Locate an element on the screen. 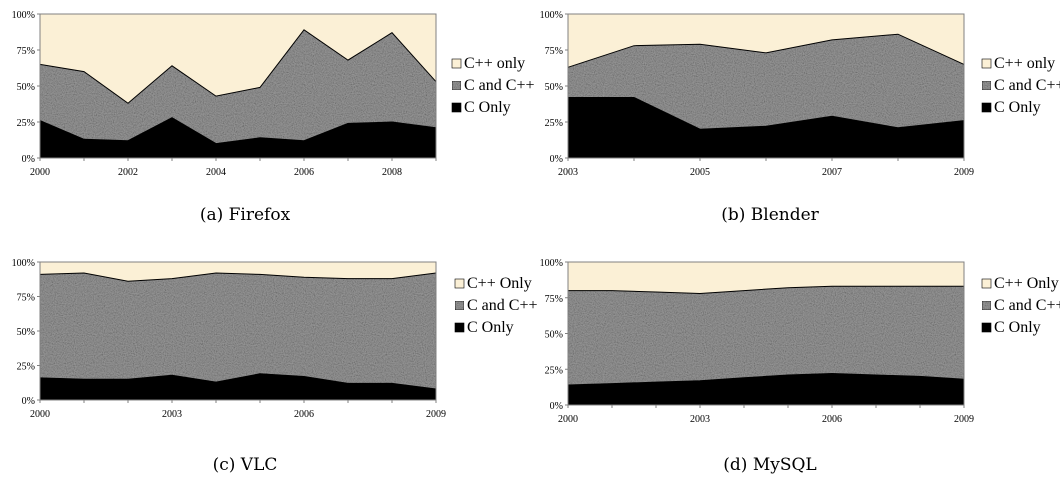  x-tick-label: 2007 is located at coordinates (832, 172).